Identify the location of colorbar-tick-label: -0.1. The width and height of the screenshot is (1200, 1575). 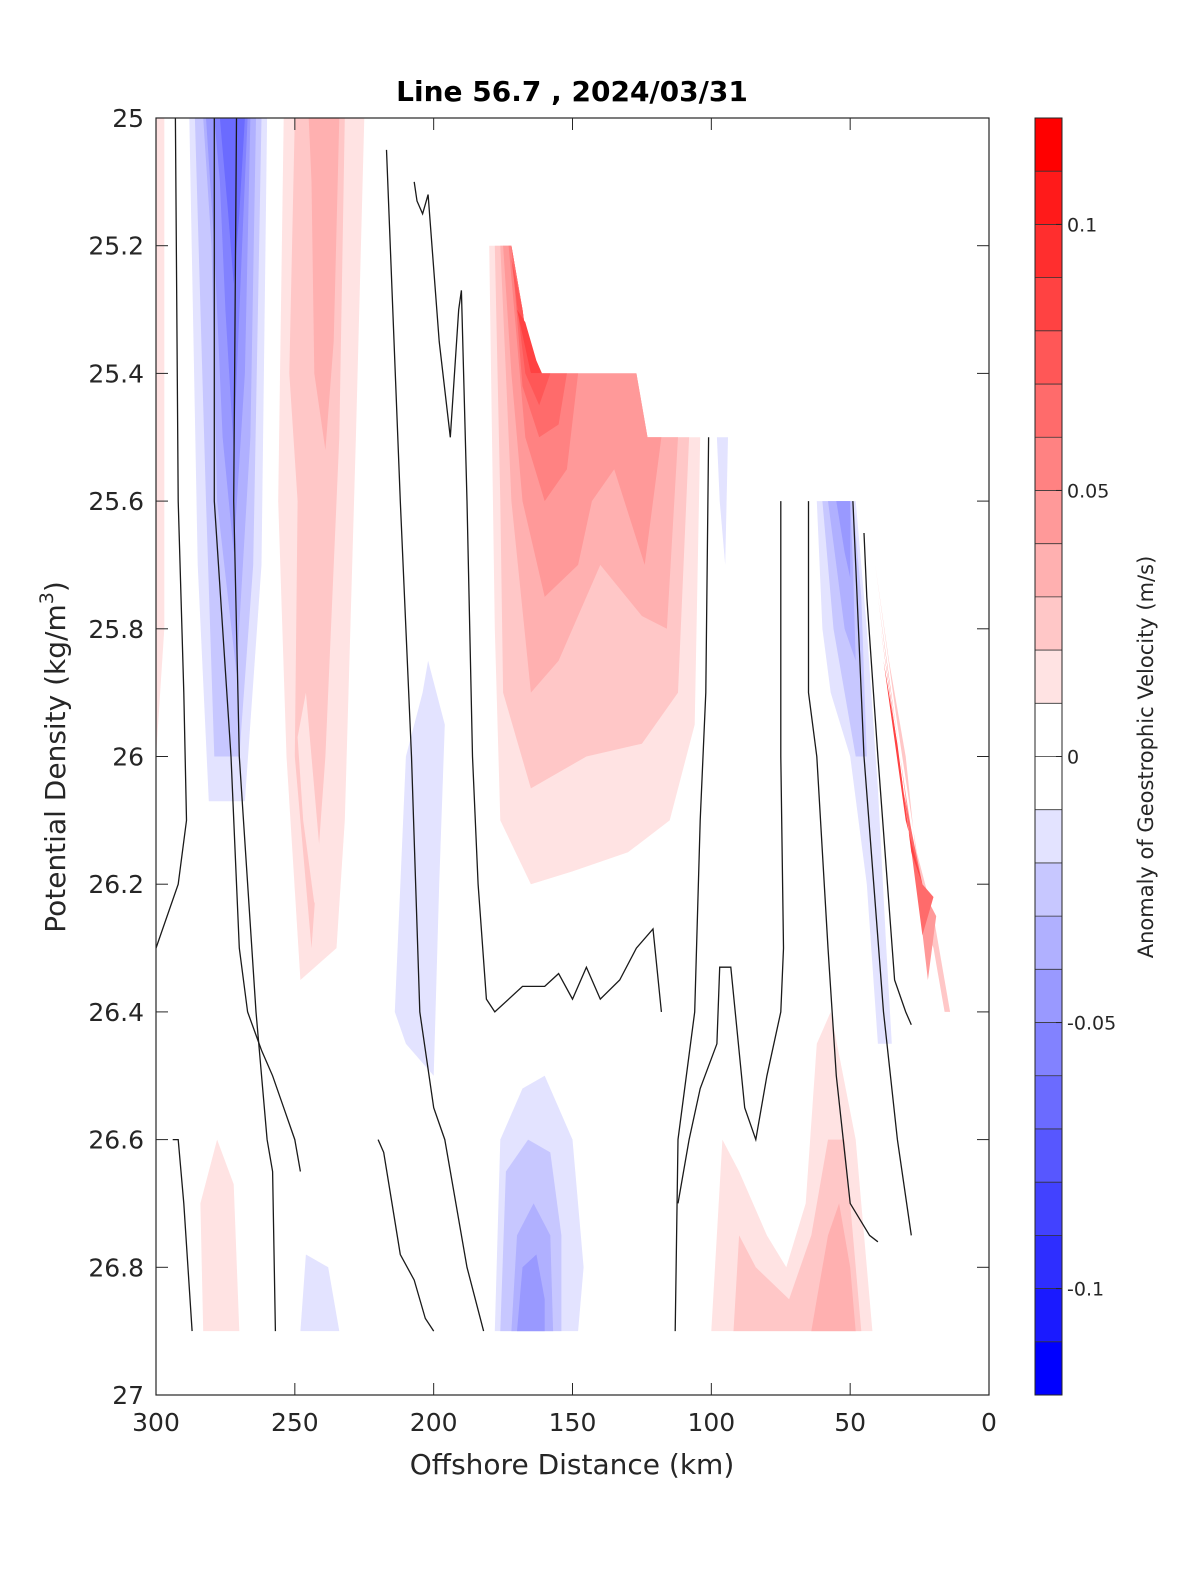
(1085, 1290).